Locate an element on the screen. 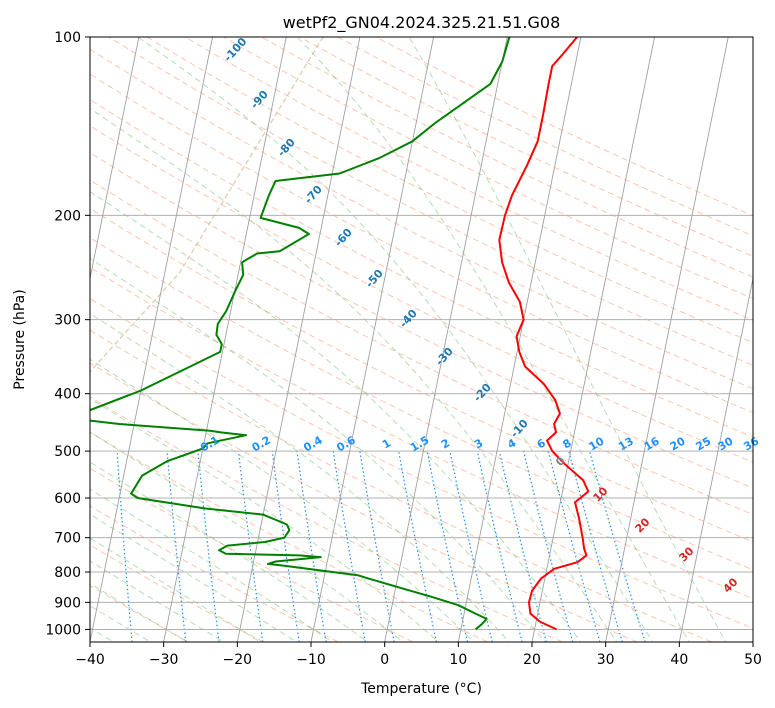 The image size is (775, 708). y-tick-label: 1000 is located at coordinates (63, 630).